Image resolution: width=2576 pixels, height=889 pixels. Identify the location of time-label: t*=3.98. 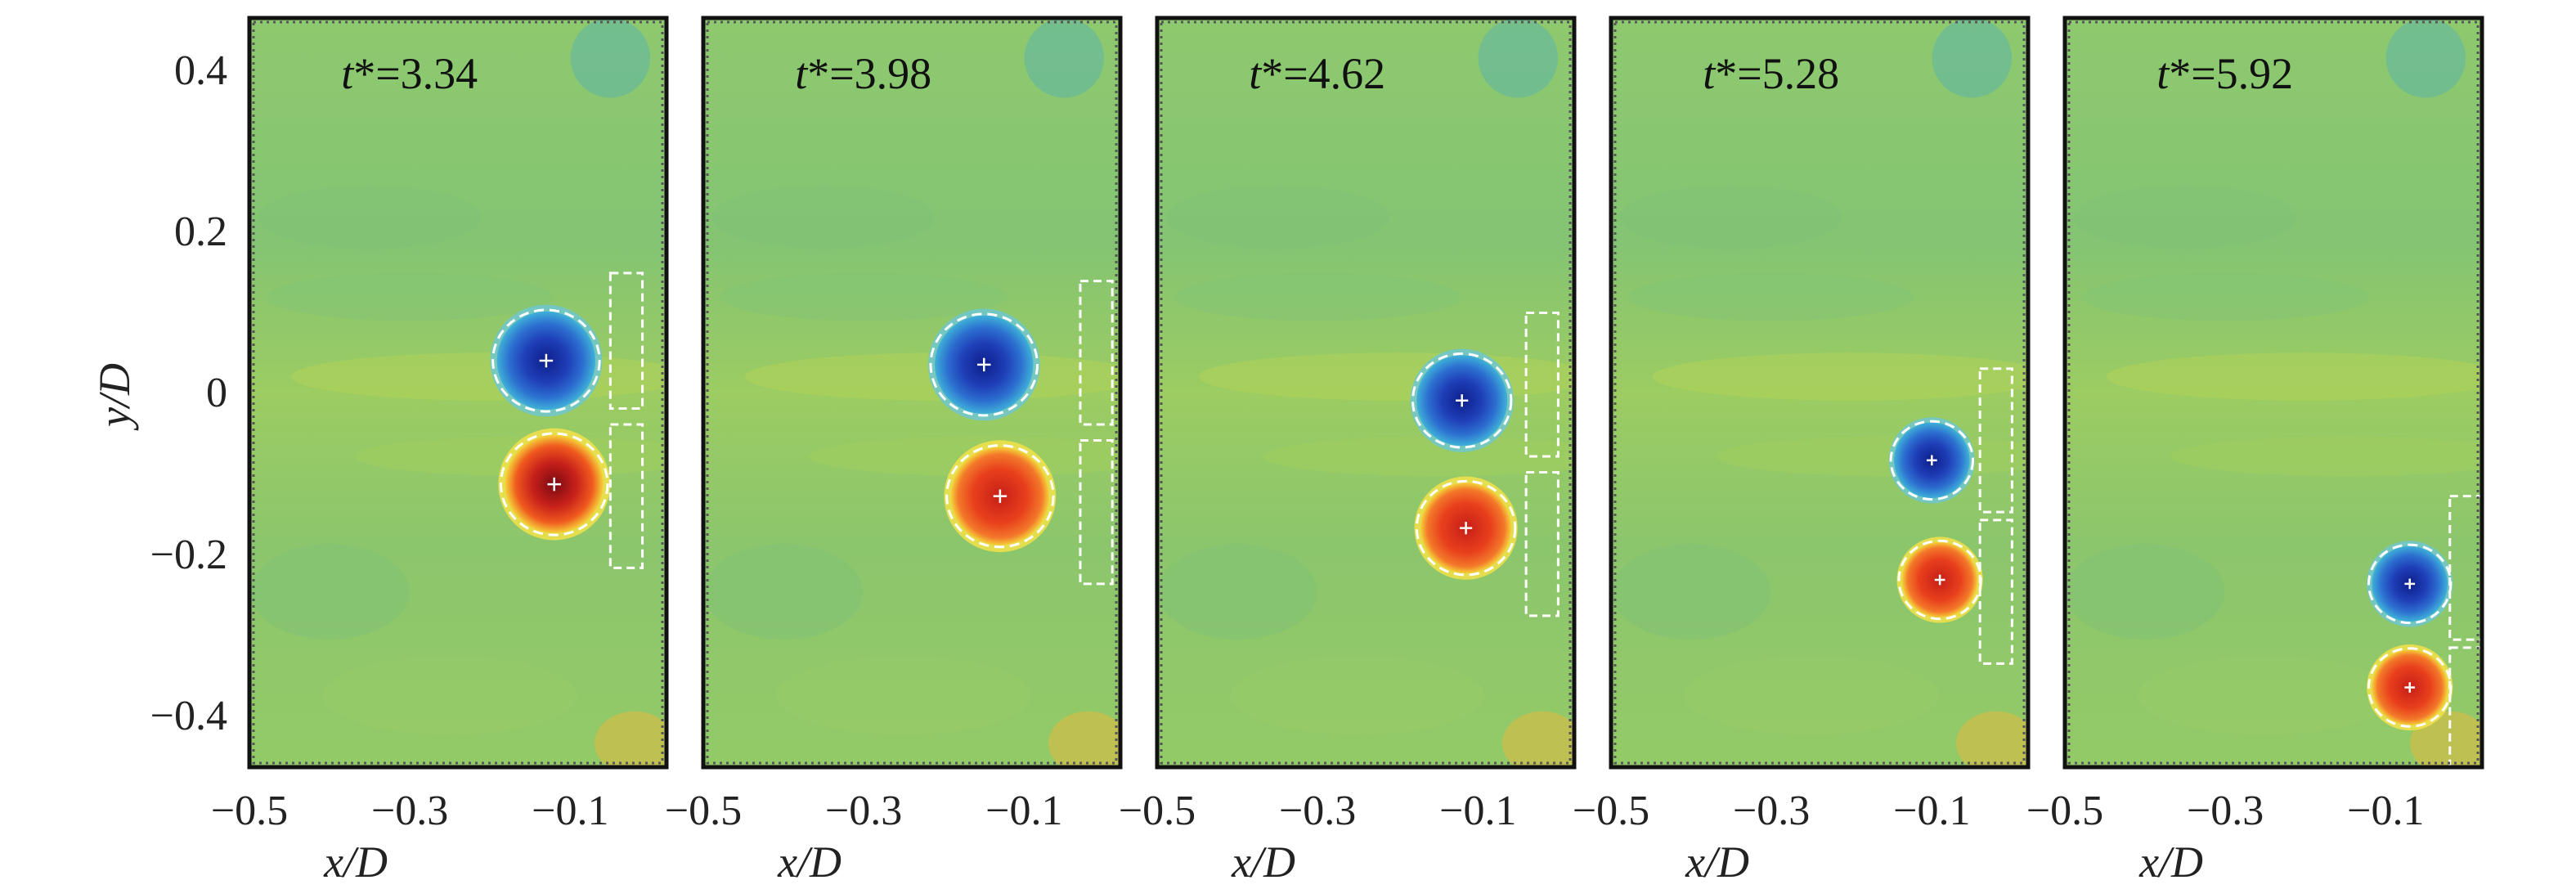
(863, 73).